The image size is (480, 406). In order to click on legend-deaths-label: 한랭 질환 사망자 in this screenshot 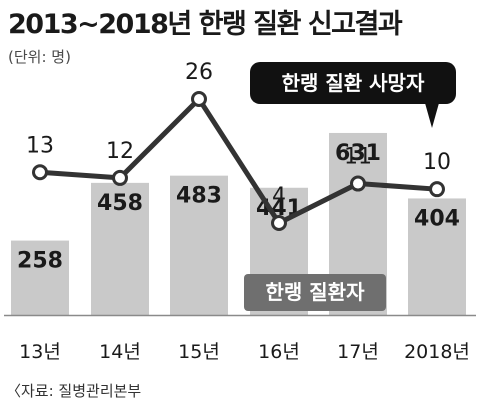, I will do `click(353, 83)`.